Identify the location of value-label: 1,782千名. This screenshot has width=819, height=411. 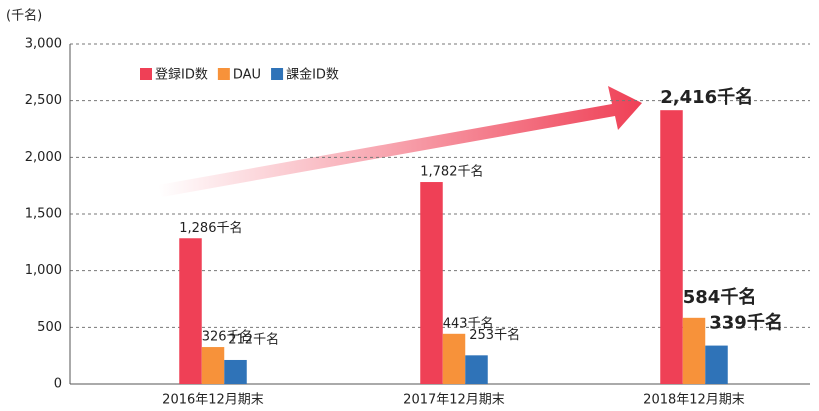
(451, 172).